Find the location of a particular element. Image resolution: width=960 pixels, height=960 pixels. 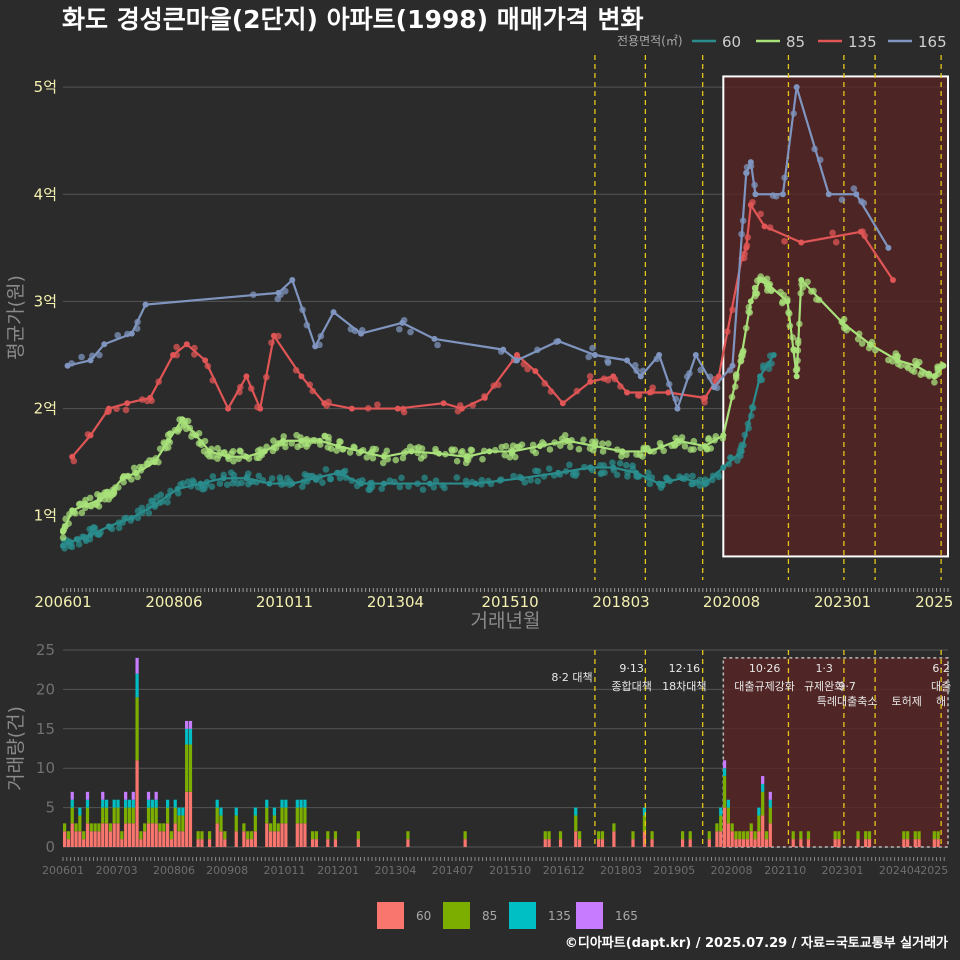

x-axis-title: 거래년월 is located at coordinates (506, 621).